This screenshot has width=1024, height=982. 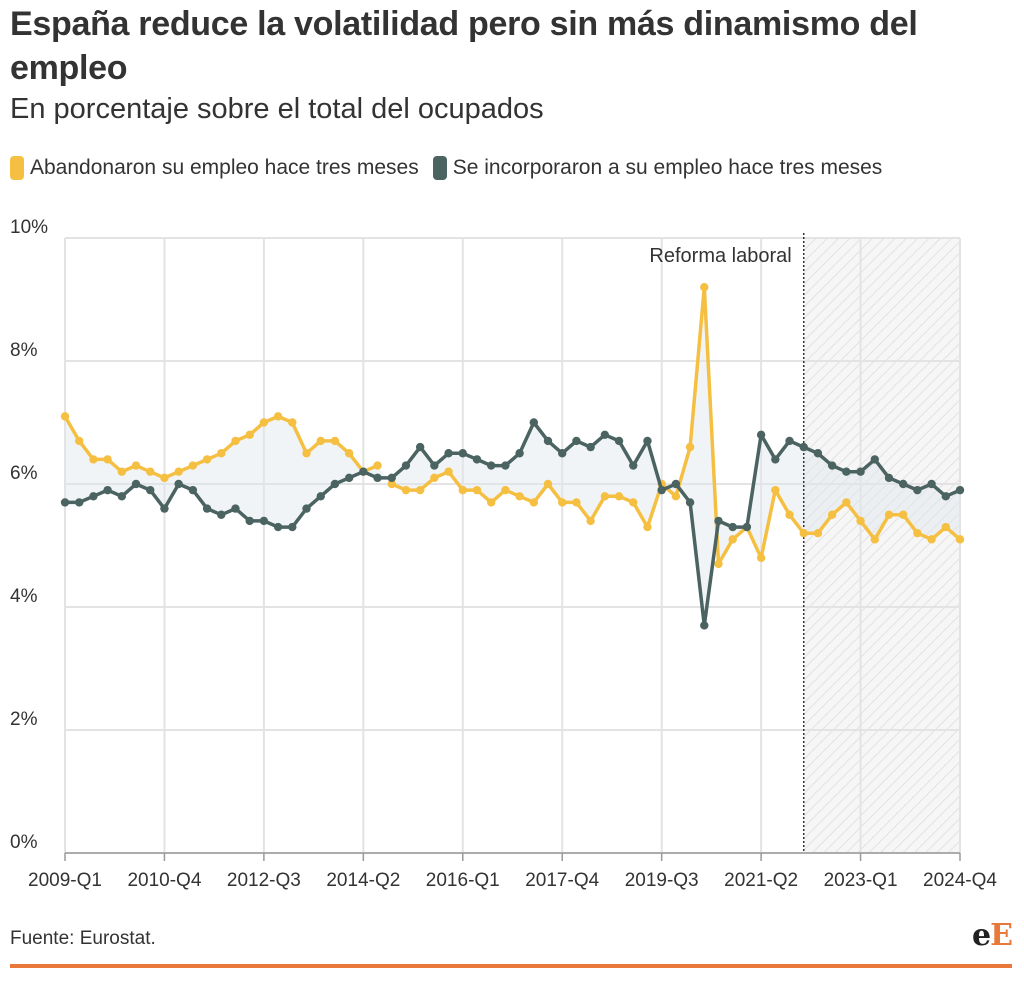 I want to click on reform-annotation-label: Reforma laboral, so click(x=720, y=256).